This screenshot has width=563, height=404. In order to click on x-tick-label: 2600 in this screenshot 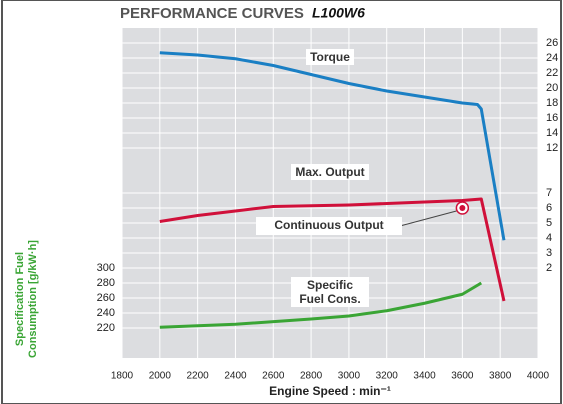, I will do `click(273, 376)`.